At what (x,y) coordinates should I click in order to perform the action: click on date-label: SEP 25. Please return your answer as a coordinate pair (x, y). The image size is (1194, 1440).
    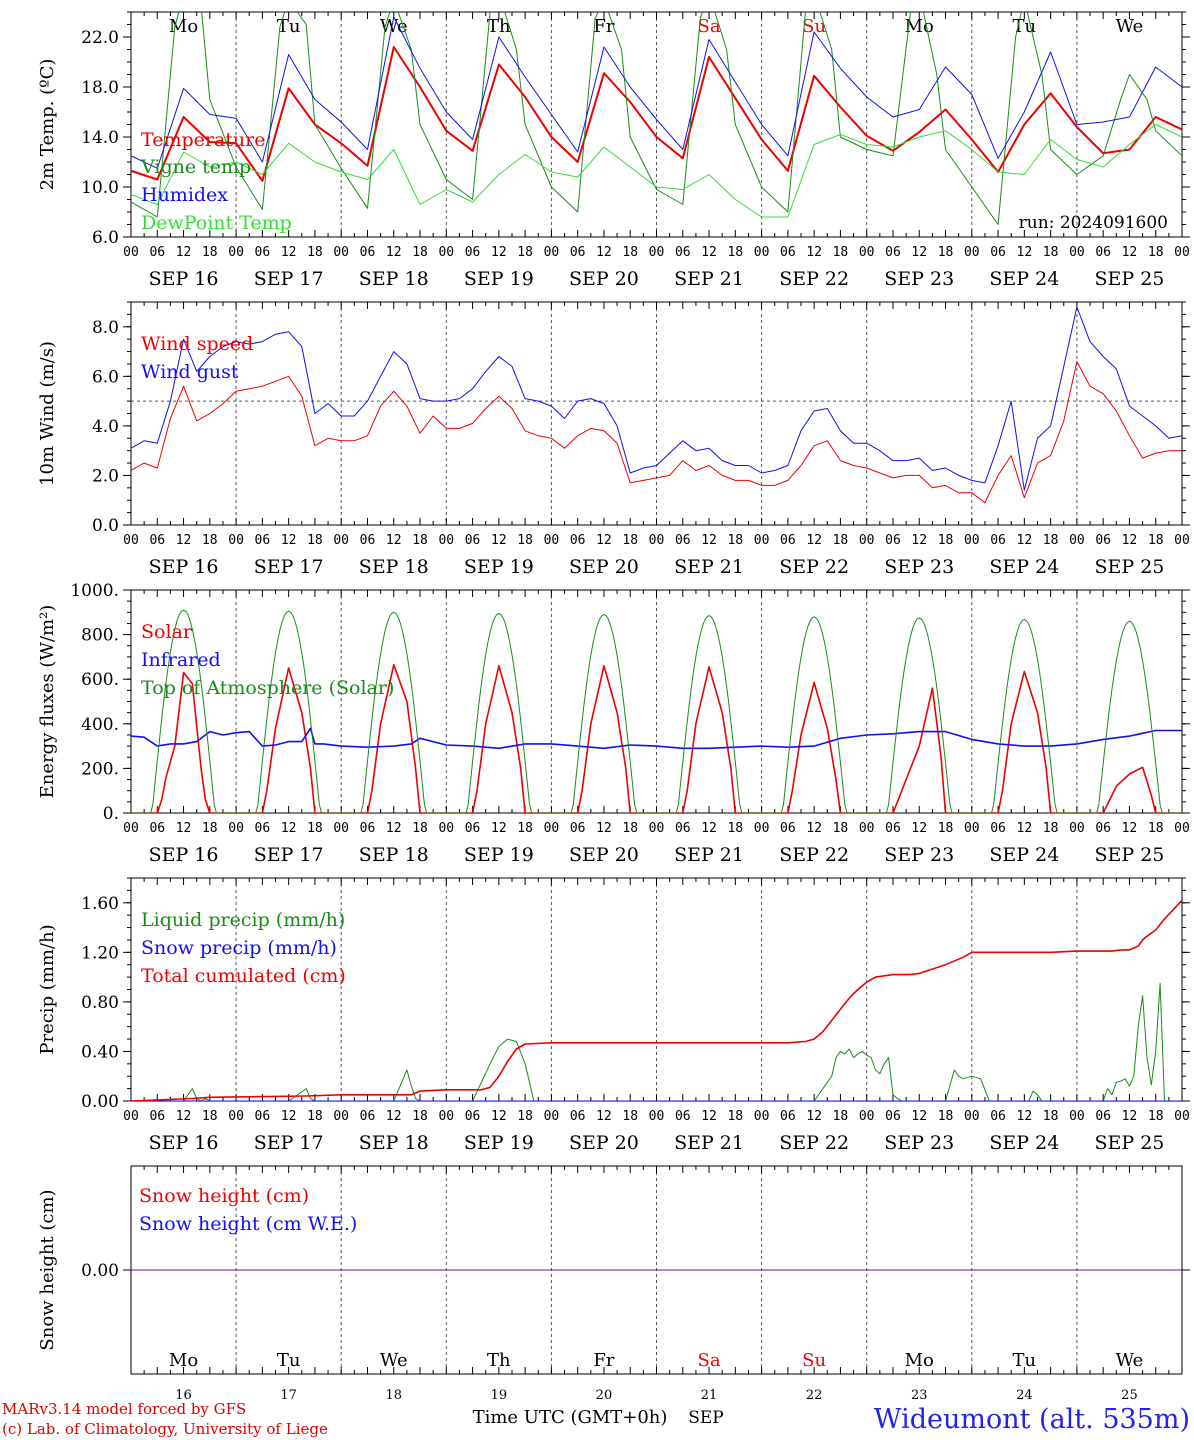
    Looking at the image, I should click on (1130, 1143).